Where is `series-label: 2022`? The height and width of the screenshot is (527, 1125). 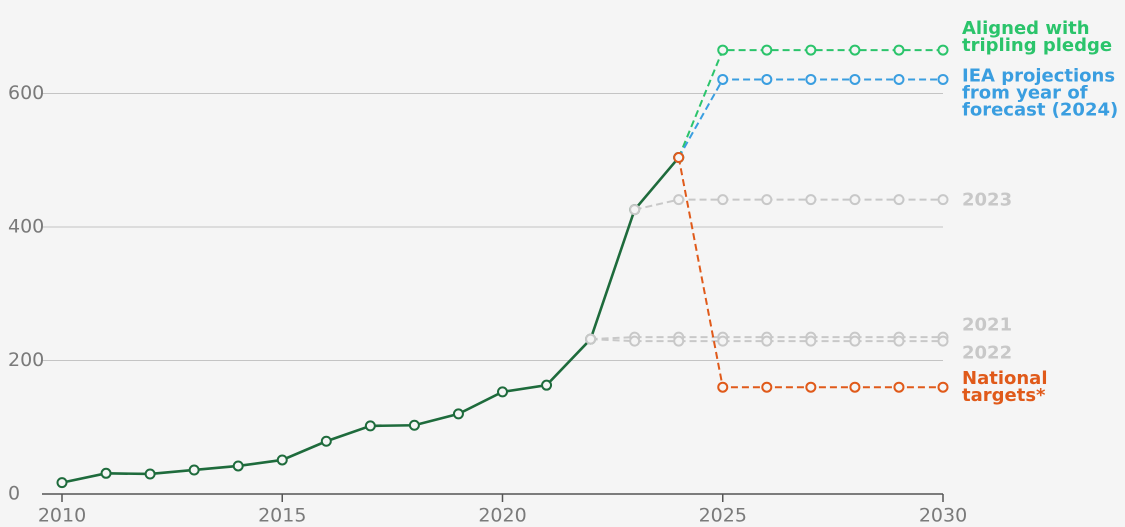
series-label: 2022 is located at coordinates (987, 353).